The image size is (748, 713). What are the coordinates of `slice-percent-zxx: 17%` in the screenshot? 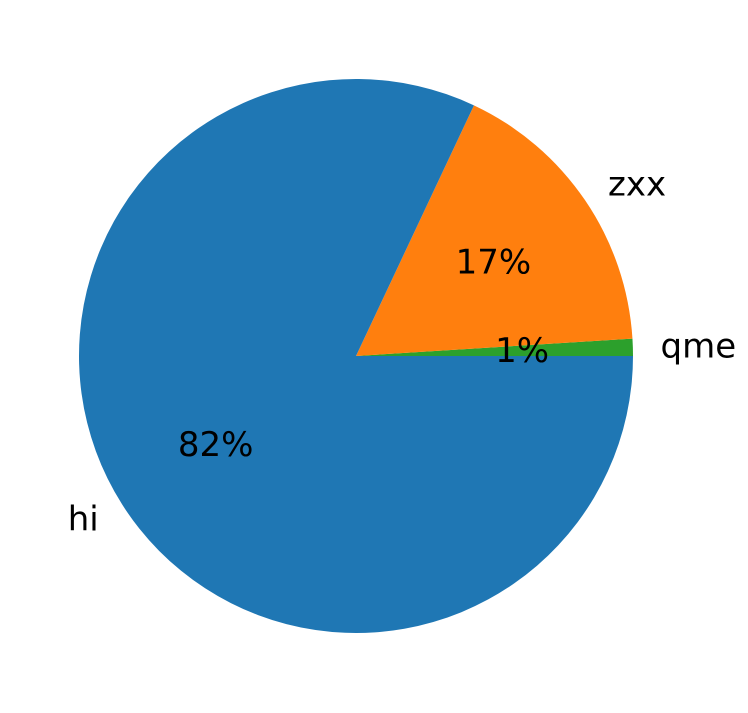 It's located at (494, 263).